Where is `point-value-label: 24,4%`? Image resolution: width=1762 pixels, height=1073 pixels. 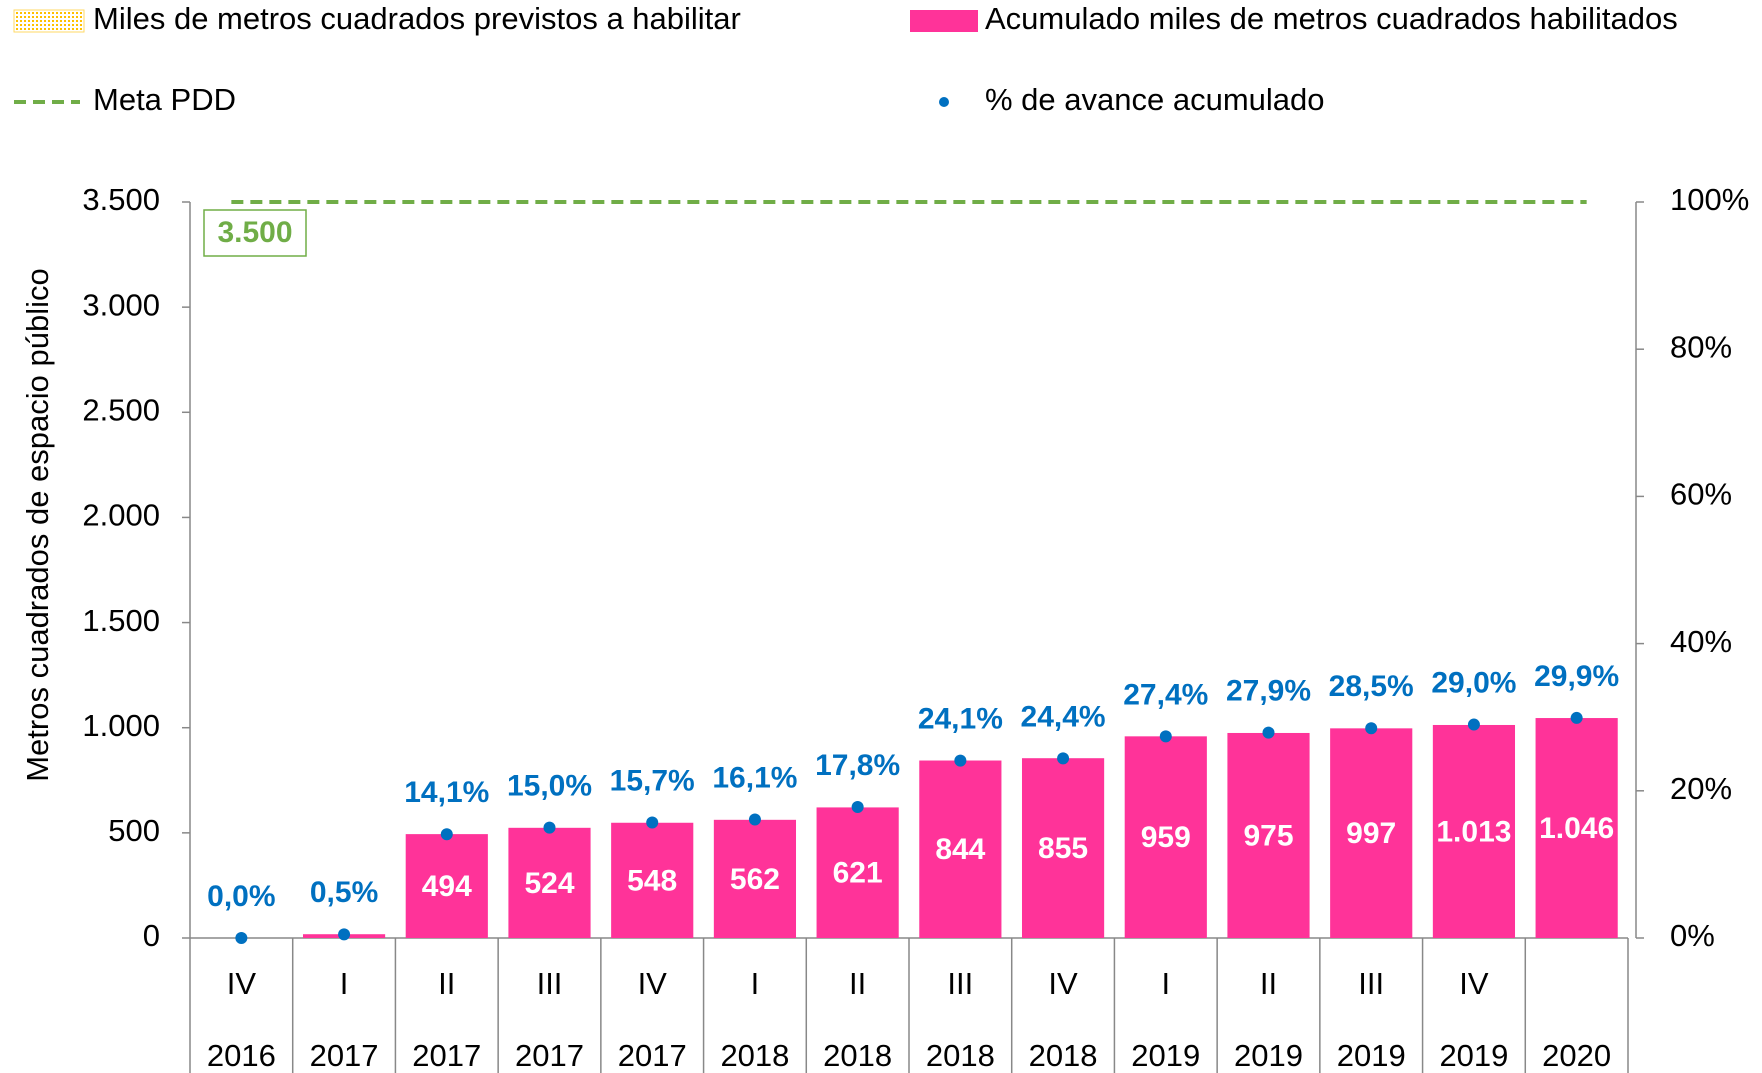 point-value-label: 24,4% is located at coordinates (1063, 716).